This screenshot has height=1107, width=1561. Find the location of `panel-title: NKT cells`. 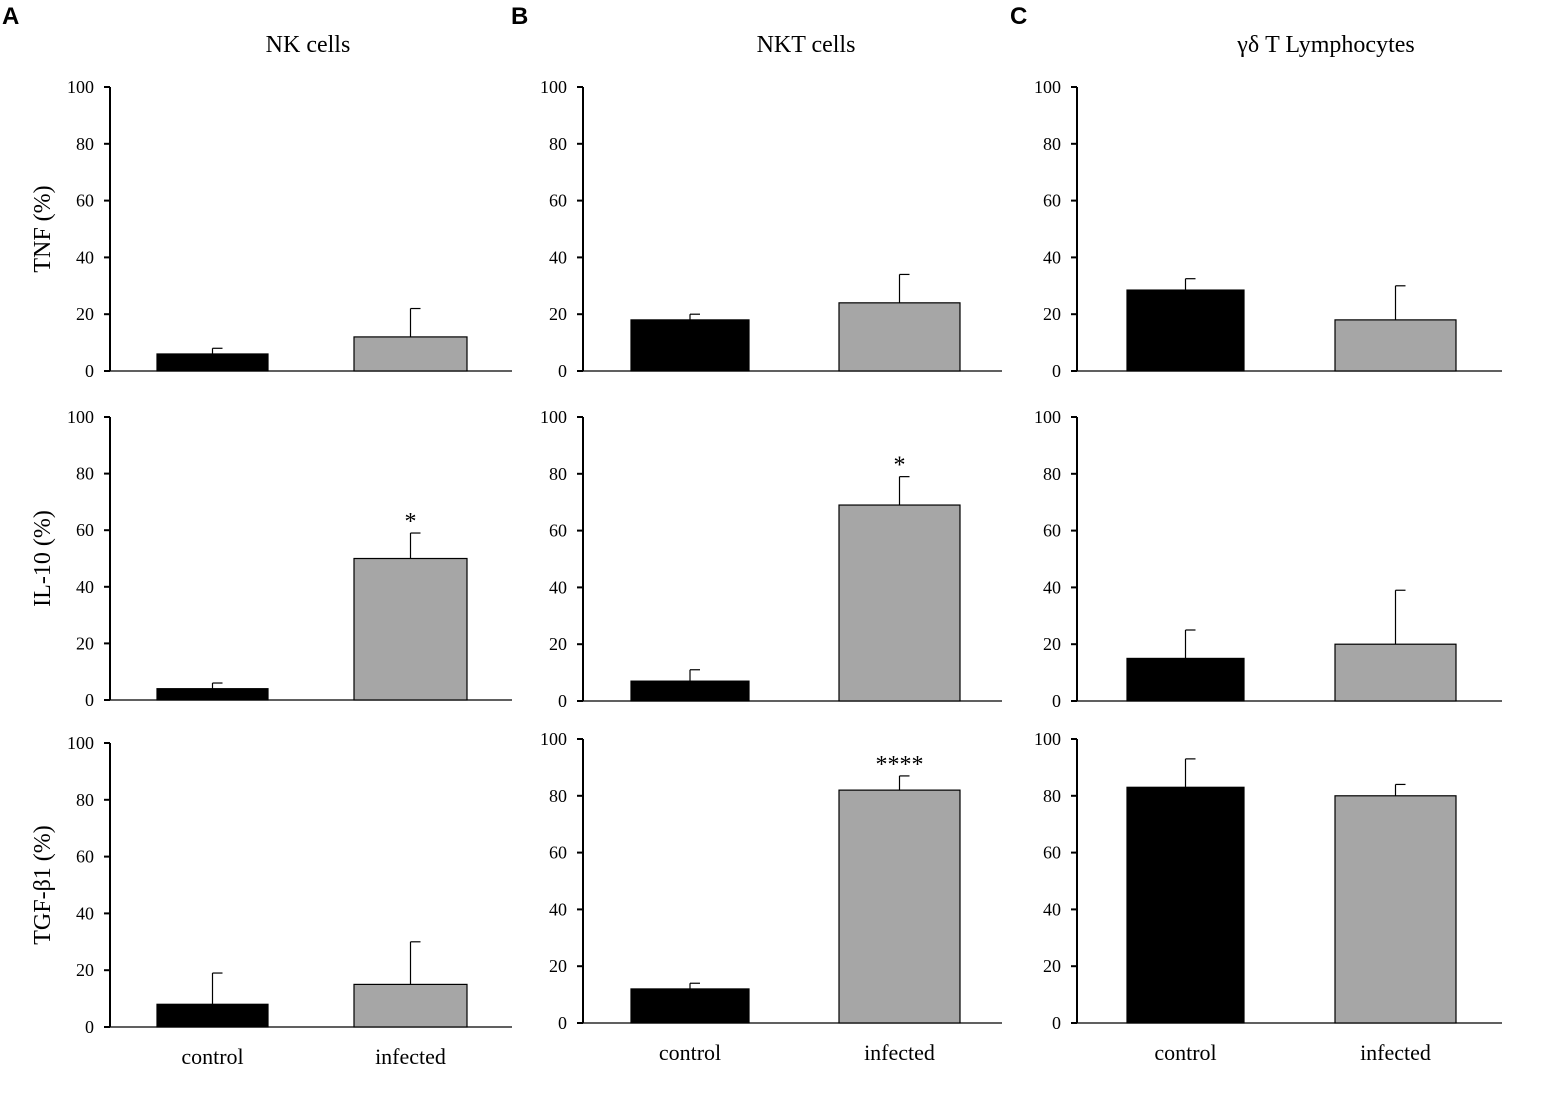

panel-title: NKT cells is located at coordinates (806, 45).